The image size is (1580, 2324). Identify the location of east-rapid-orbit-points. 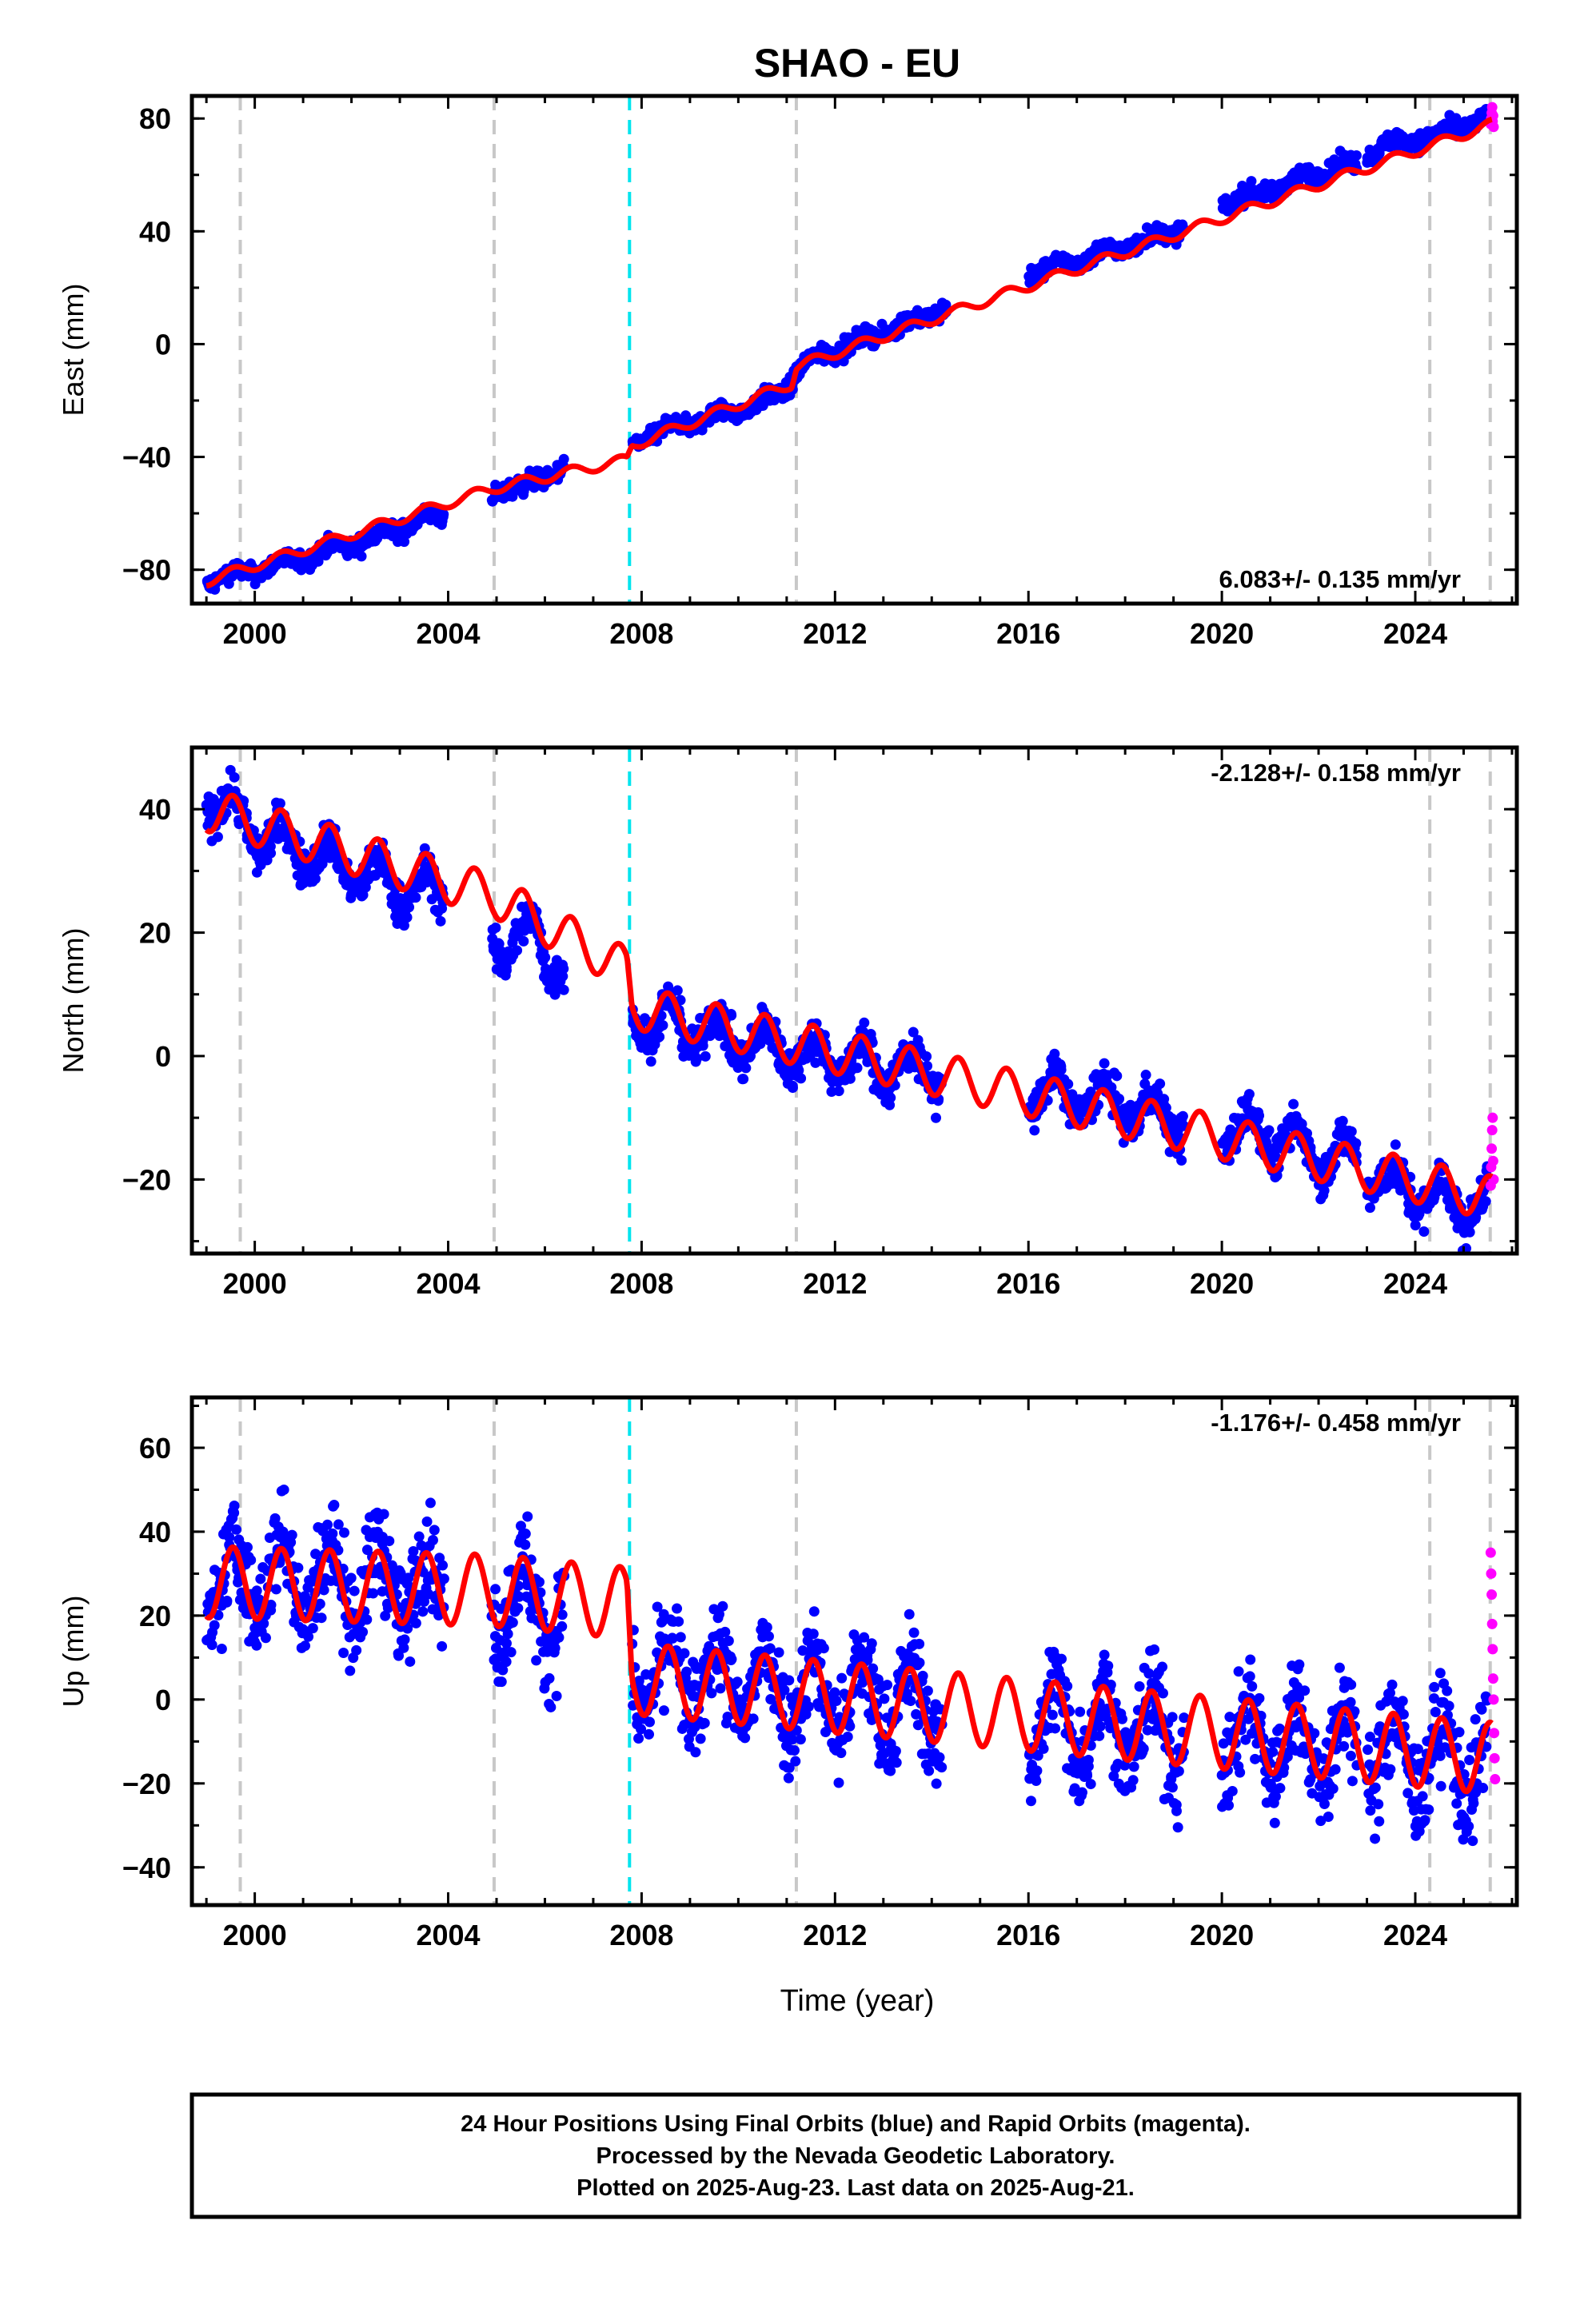
(1492, 117).